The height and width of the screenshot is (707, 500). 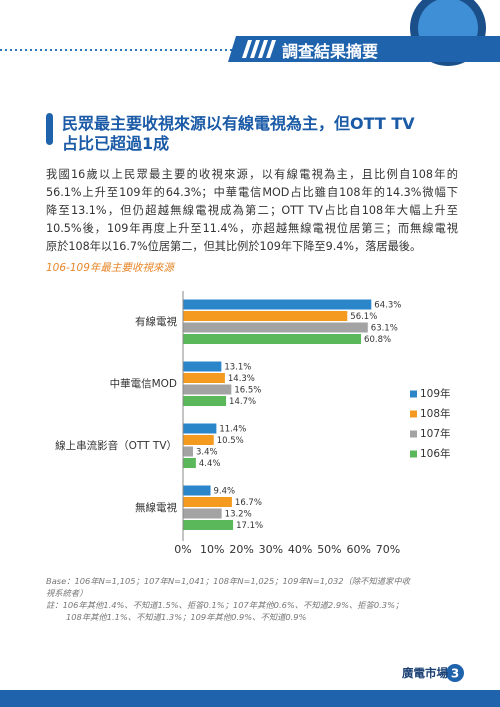 What do you see at coordinates (212, 549) in the screenshot?
I see `x-tick-label: 10%` at bounding box center [212, 549].